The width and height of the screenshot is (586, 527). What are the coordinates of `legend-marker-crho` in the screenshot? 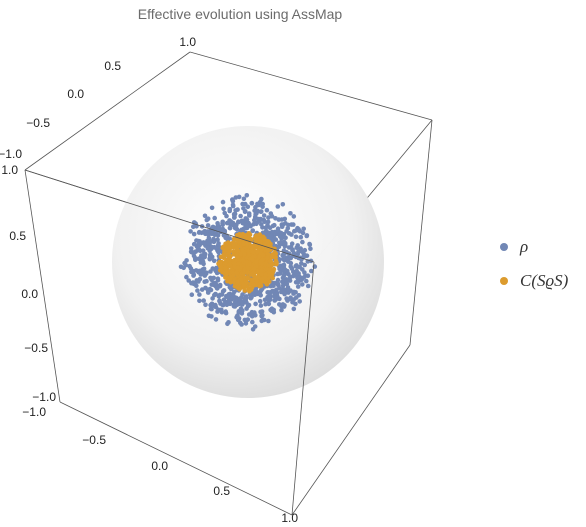 It's located at (504, 281).